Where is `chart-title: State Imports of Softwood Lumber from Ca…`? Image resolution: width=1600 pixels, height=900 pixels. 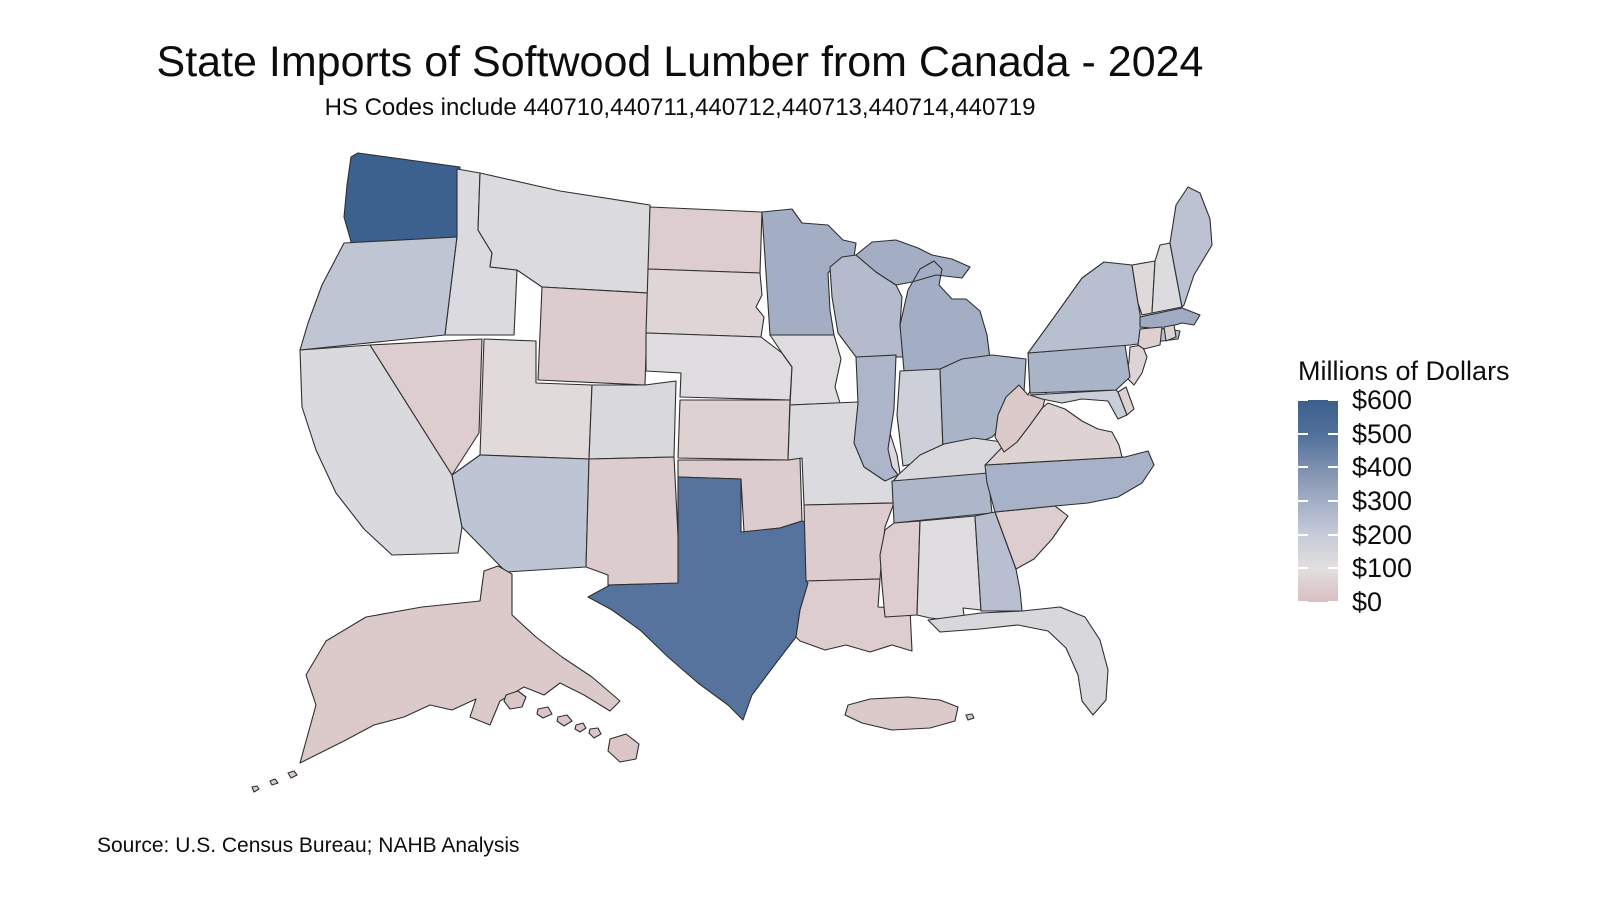
chart-title: State Imports of Softwood Lumber from Ca… is located at coordinates (680, 62).